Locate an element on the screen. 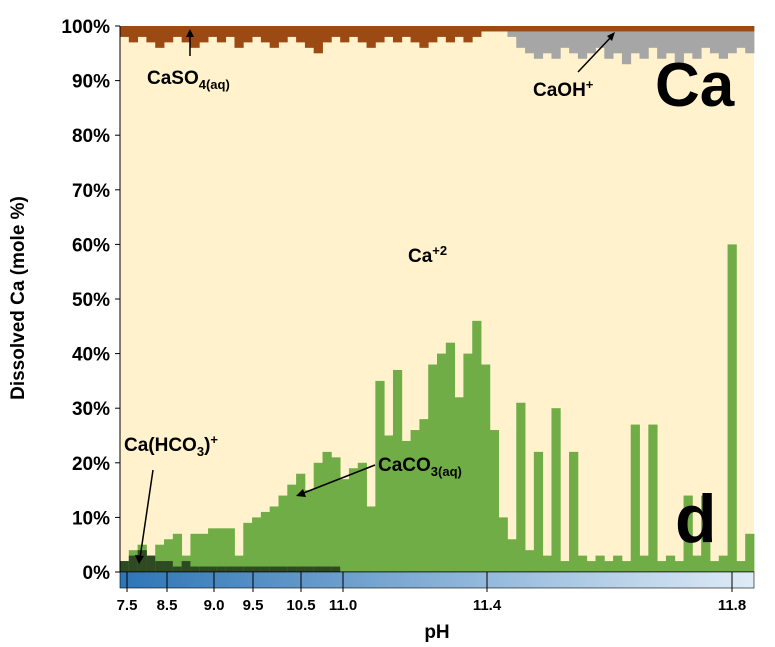 The width and height of the screenshot is (775, 647). element-label: Ca is located at coordinates (695, 85).